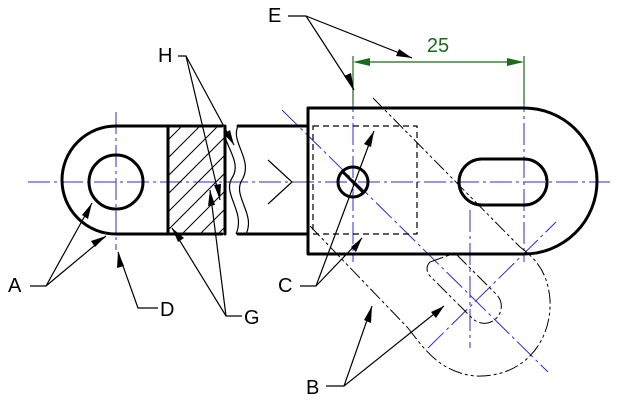 The width and height of the screenshot is (618, 407). What do you see at coordinates (503, 182) in the screenshot?
I see `right-slot` at bounding box center [503, 182].